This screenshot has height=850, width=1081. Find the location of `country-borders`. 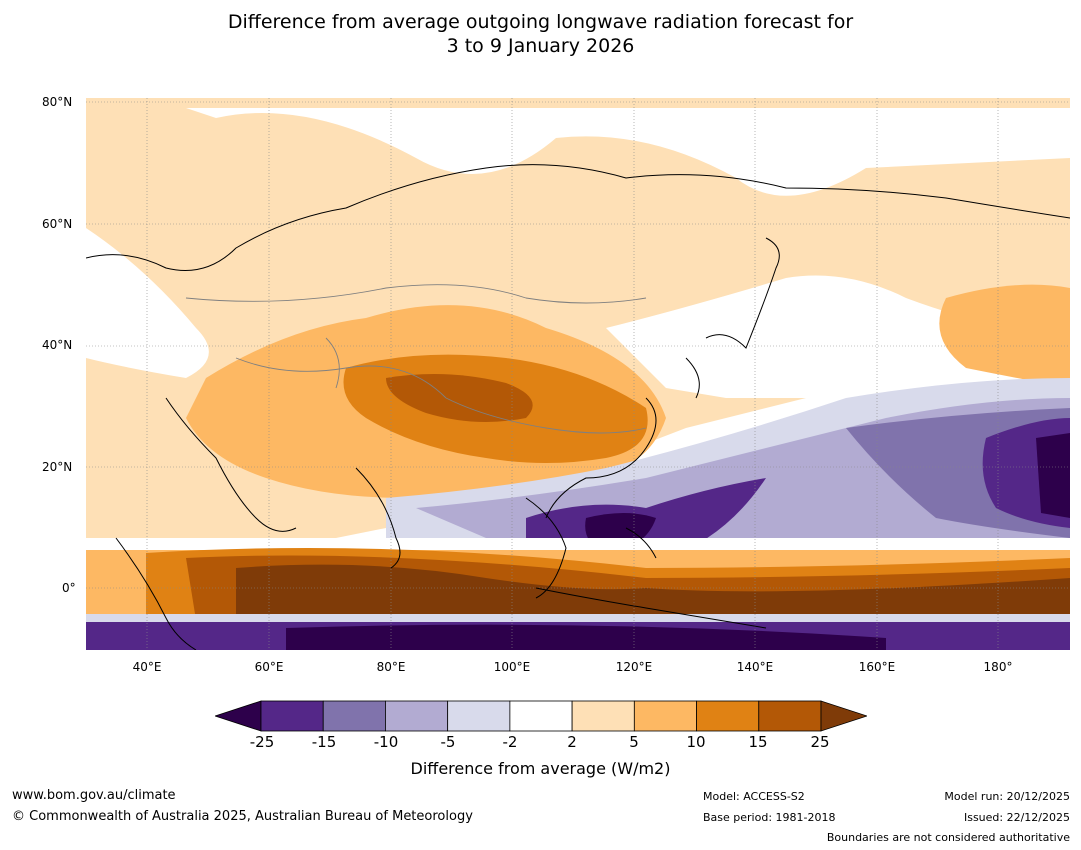

country-borders is located at coordinates (416, 359).